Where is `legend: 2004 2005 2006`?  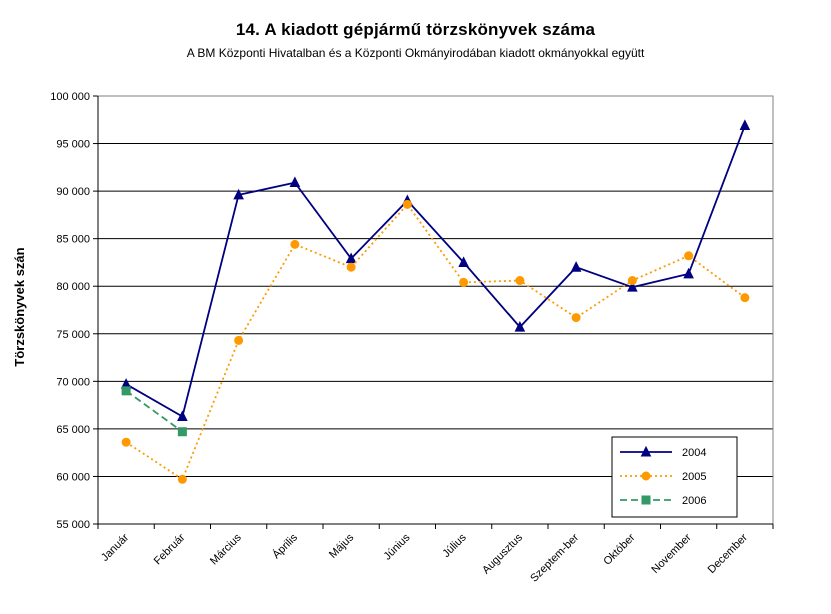
legend: 2004 2005 2006 is located at coordinates (674, 477).